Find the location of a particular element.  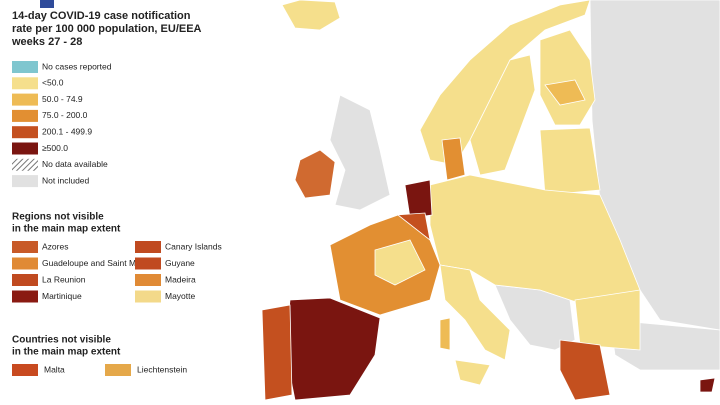

legend-label: ≥500.0 is located at coordinates (55, 148).